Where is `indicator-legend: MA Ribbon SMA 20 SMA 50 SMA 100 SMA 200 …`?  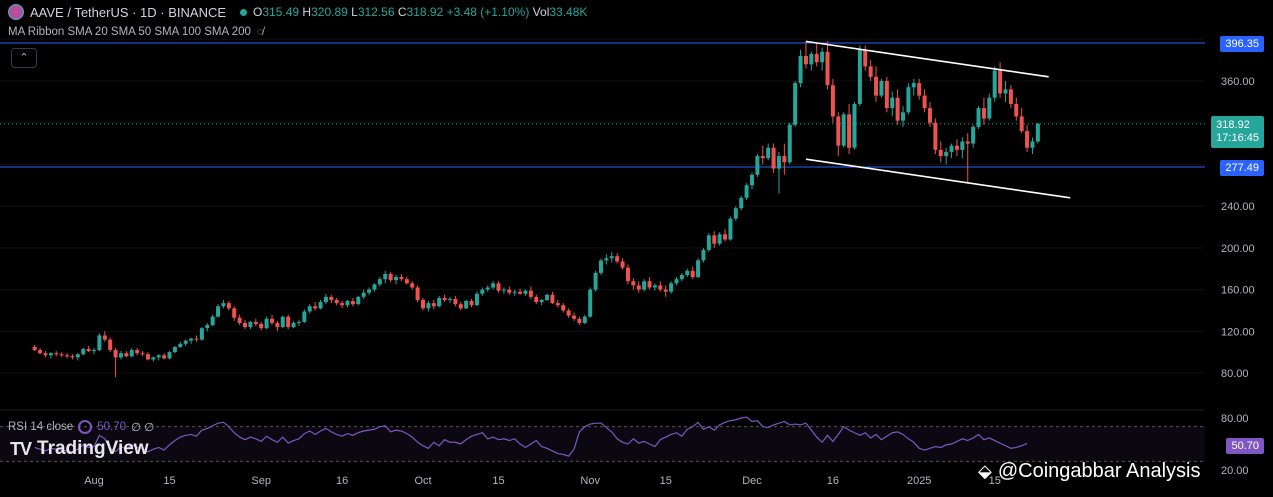 indicator-legend: MA Ribbon SMA 20 SMA 50 SMA 100 SMA 200 … is located at coordinates (135, 32).